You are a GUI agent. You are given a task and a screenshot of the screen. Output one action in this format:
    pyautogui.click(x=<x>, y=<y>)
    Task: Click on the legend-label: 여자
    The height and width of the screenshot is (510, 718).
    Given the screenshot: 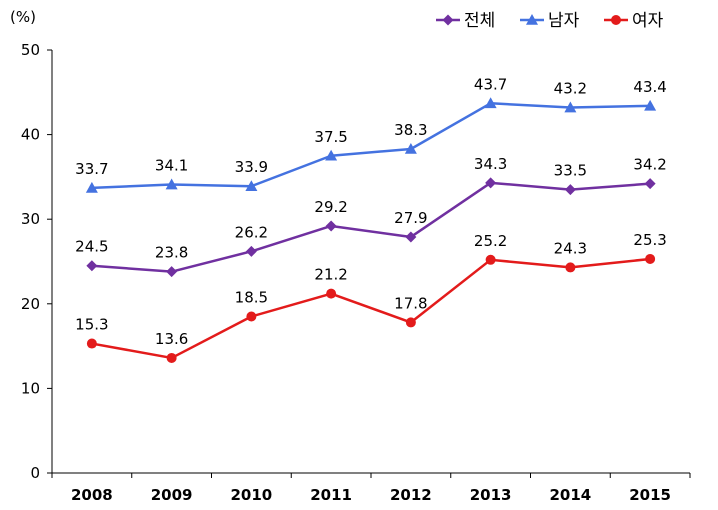 What is the action you would take?
    pyautogui.click(x=648, y=21)
    